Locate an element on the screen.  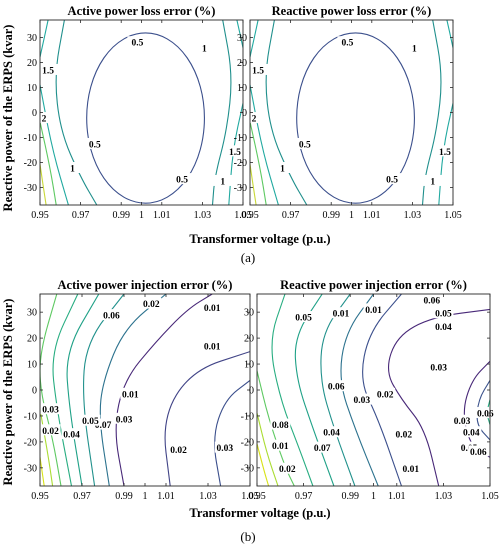
contour-labels: 0.5 0.5 0.5 1 1 1 1.5 1.5 2 is located at coordinates (349, 111).